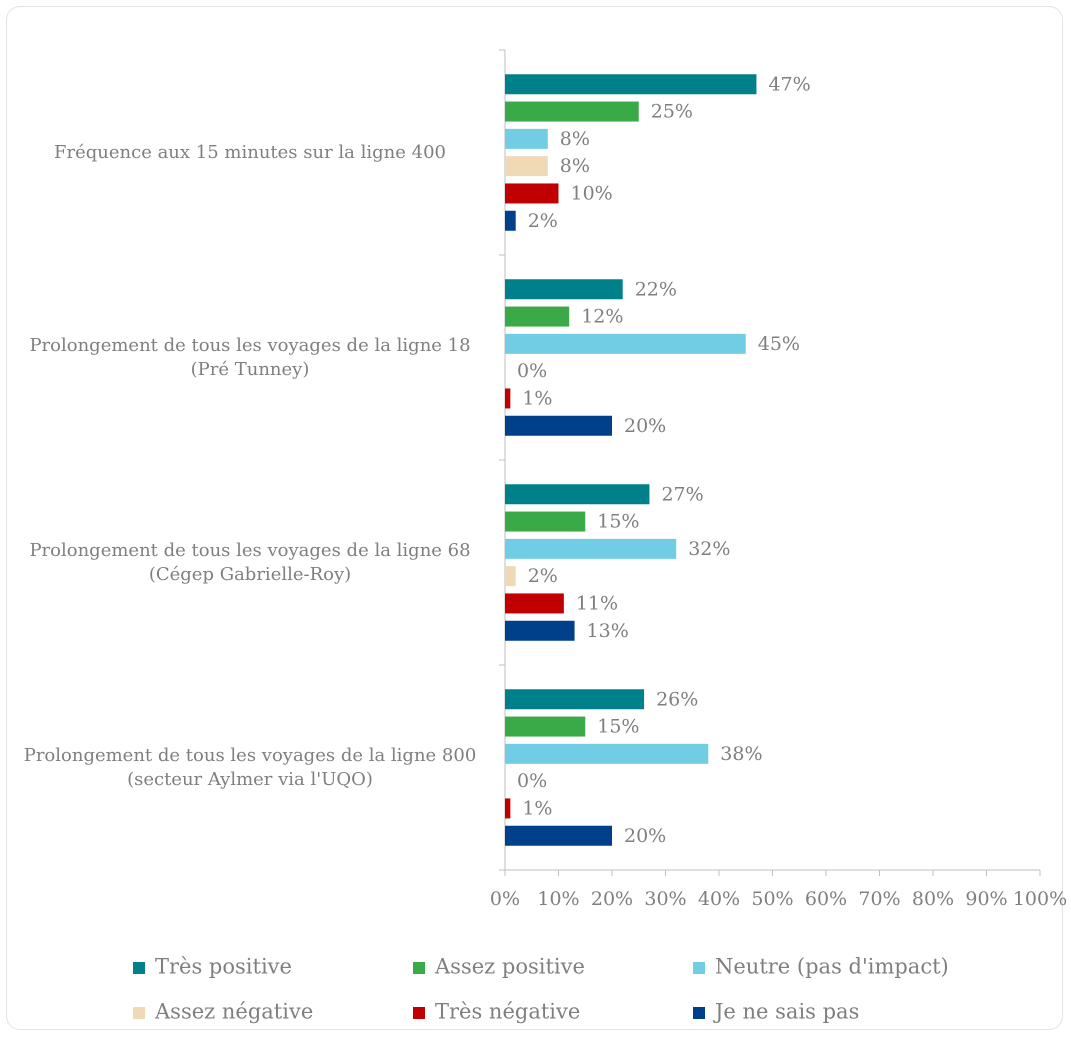 This screenshot has height=1038, width=1071. What do you see at coordinates (509, 967) in the screenshot?
I see `legend-label: Assez positive` at bounding box center [509, 967].